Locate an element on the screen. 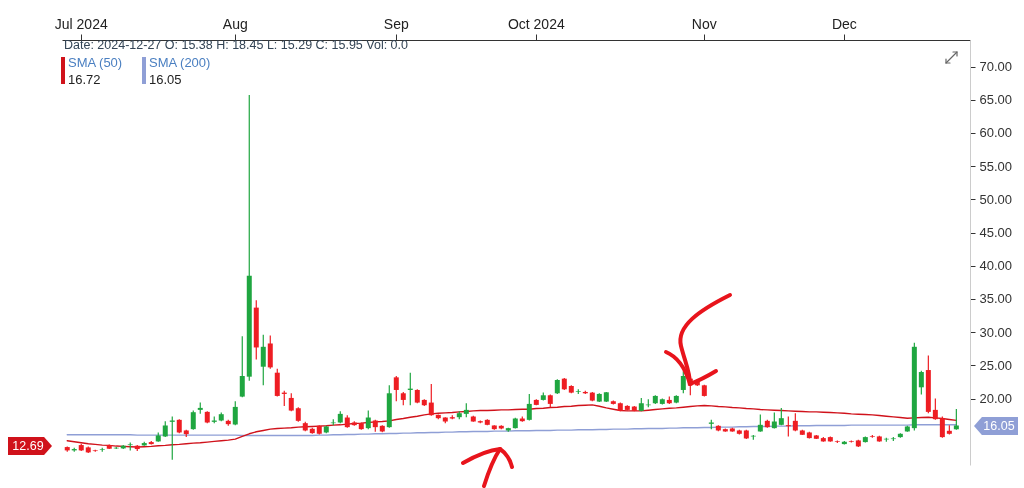 The width and height of the screenshot is (1024, 488). x-tick-label: Aug is located at coordinates (235, 23).